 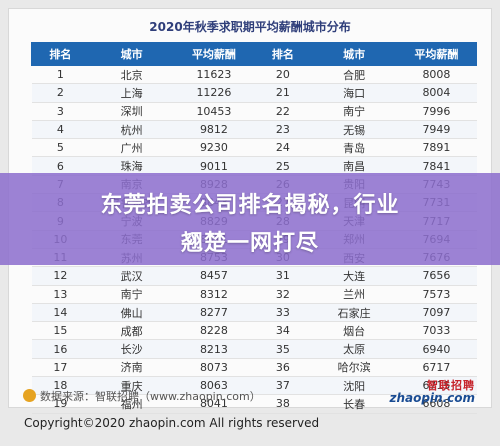 I want to click on cell-salary: 7033, so click(x=436, y=331).